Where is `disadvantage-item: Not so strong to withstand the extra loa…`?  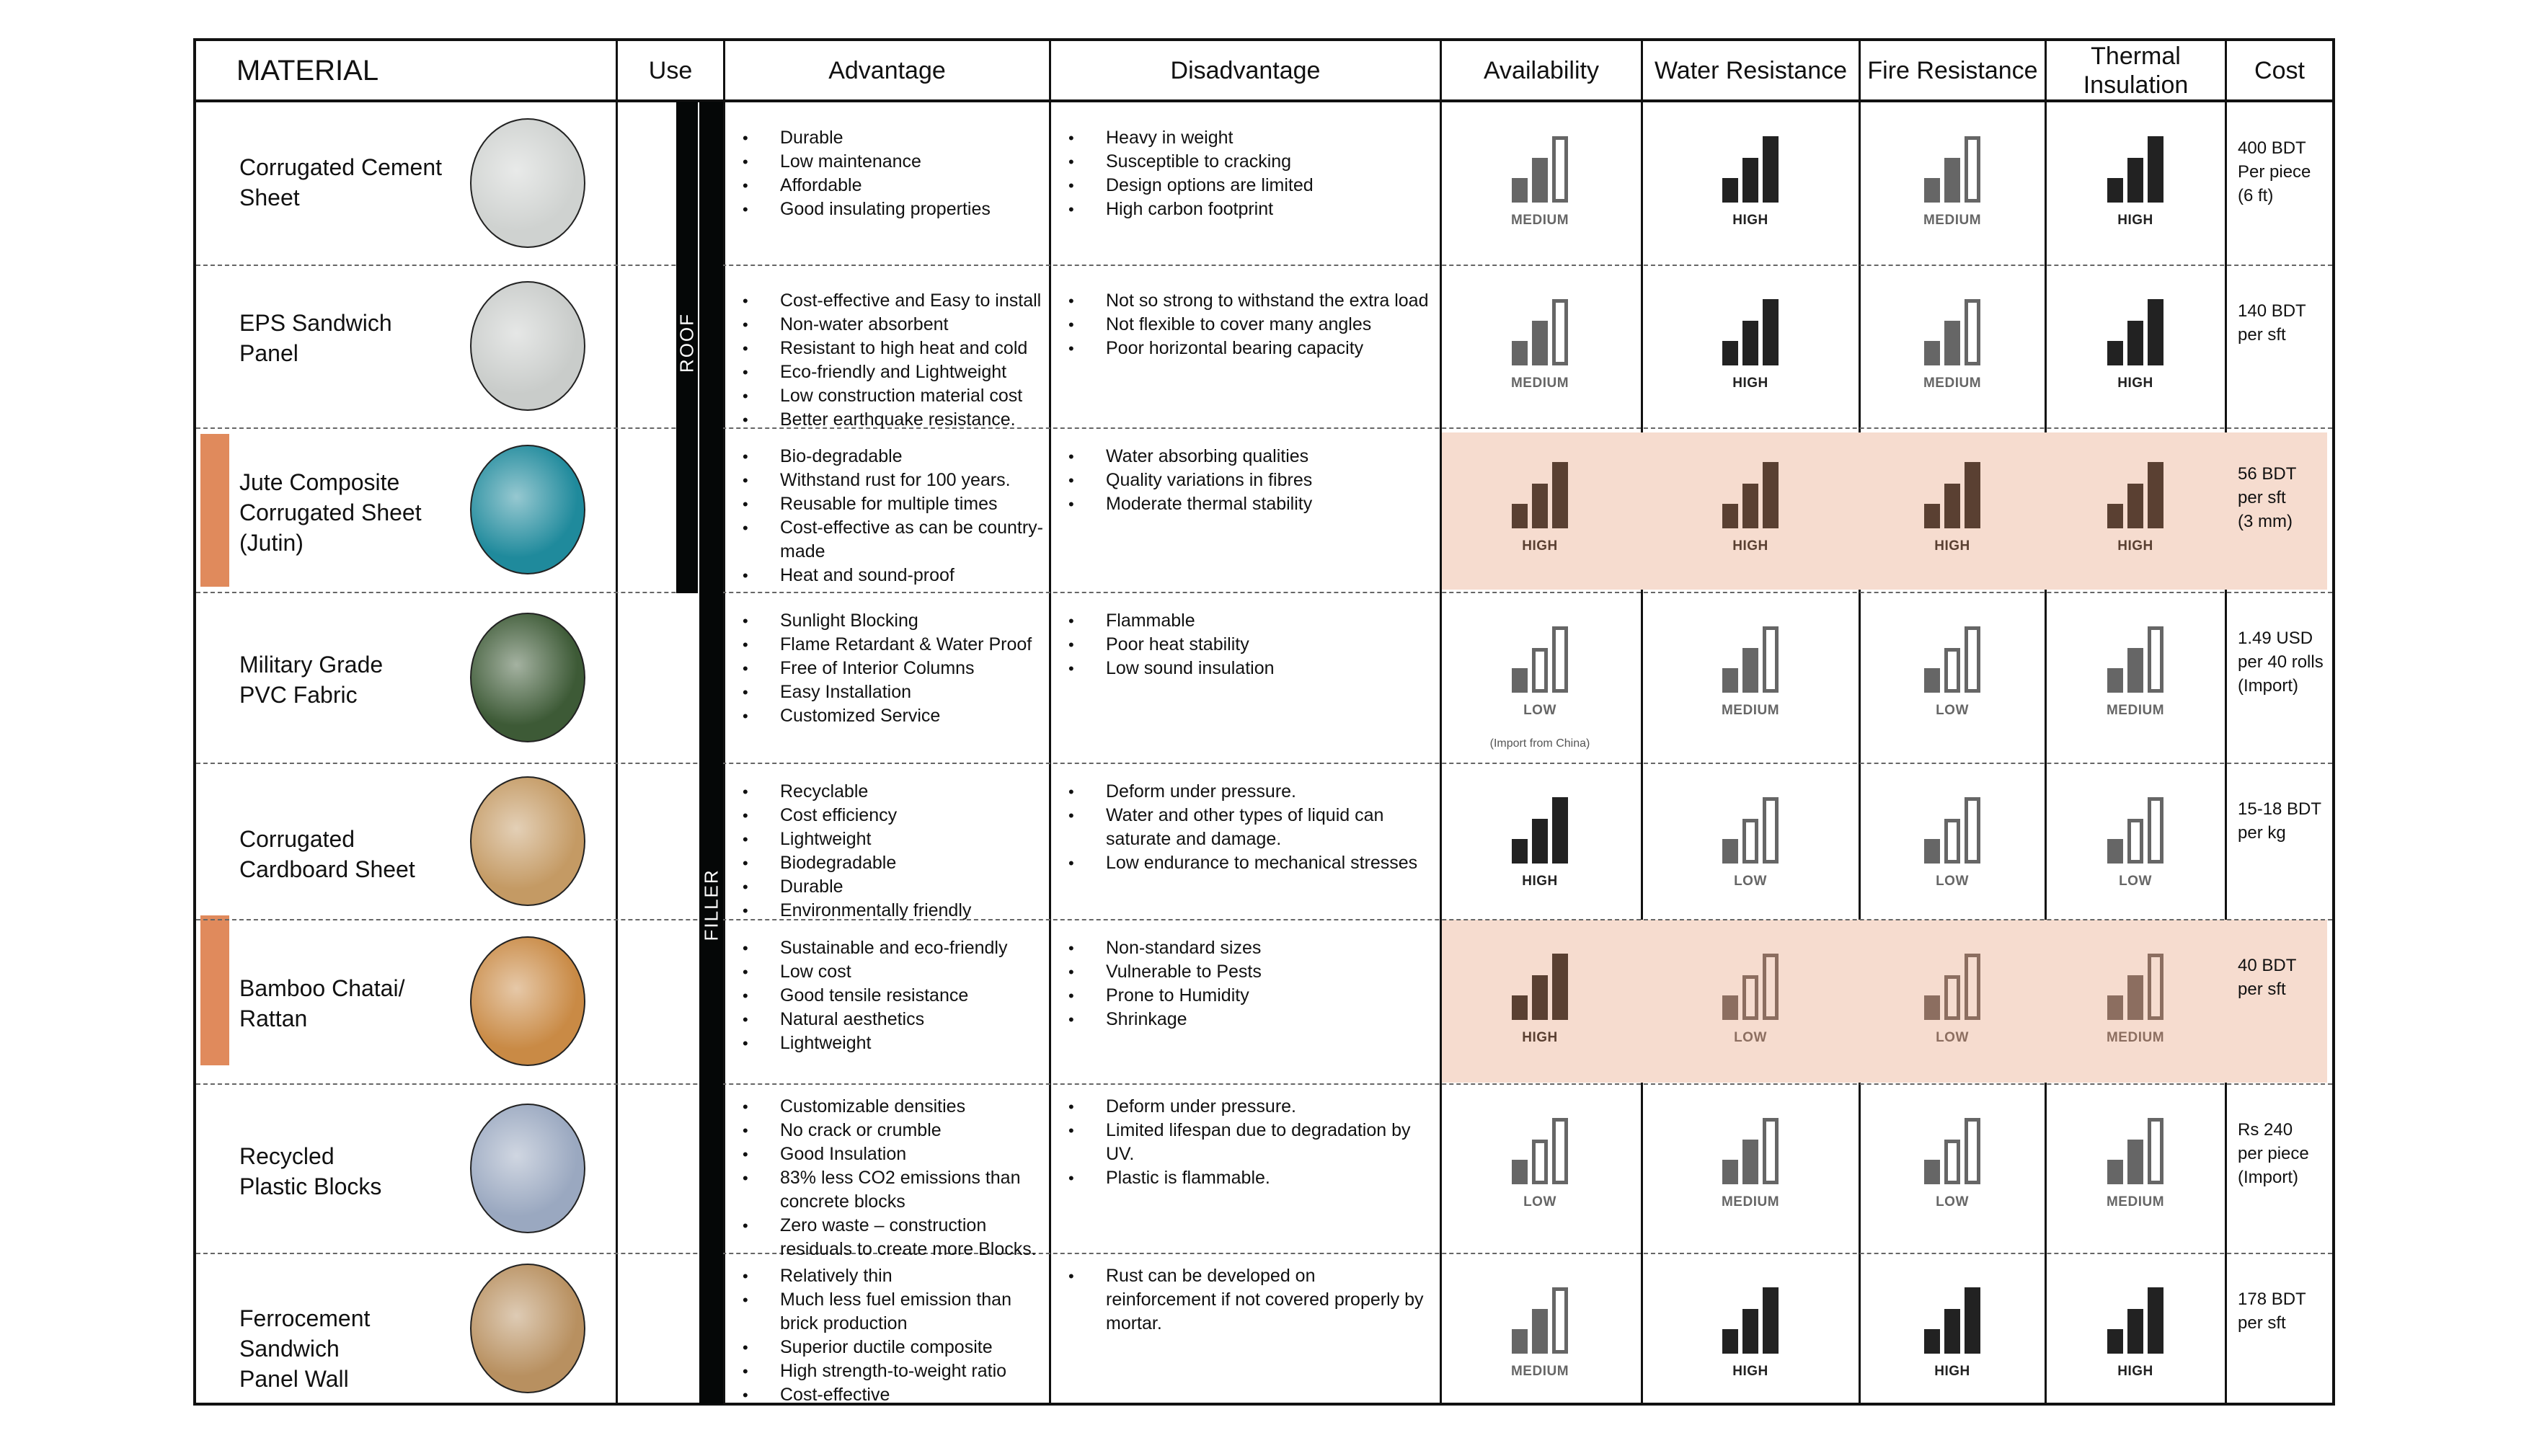 disadvantage-item: Not so strong to withstand the extra loa… is located at coordinates (1248, 301).